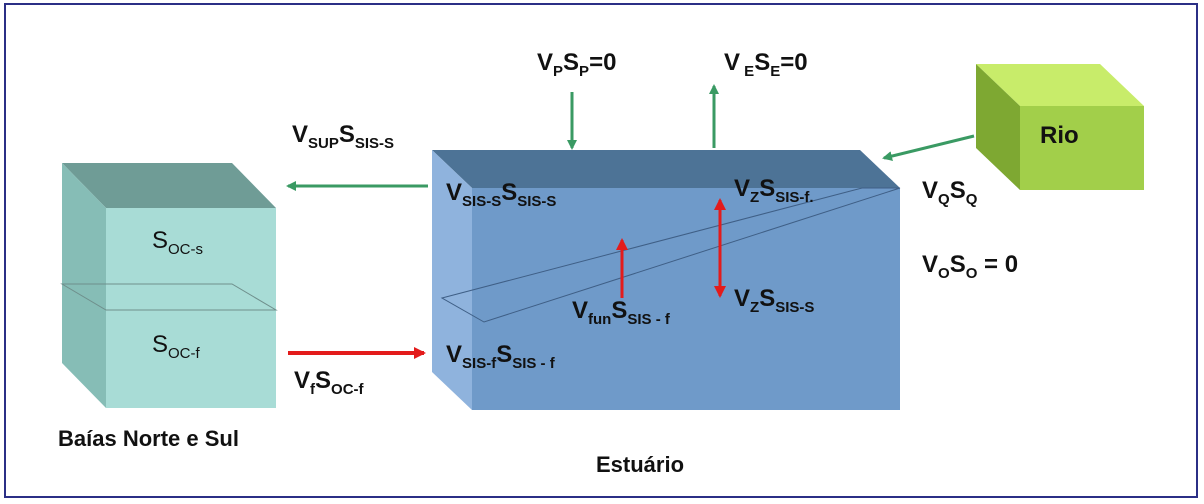 The height and width of the screenshot is (504, 1204). Describe the element at coordinates (928, 147) in the screenshot. I see `river-inflow-arrow` at that location.